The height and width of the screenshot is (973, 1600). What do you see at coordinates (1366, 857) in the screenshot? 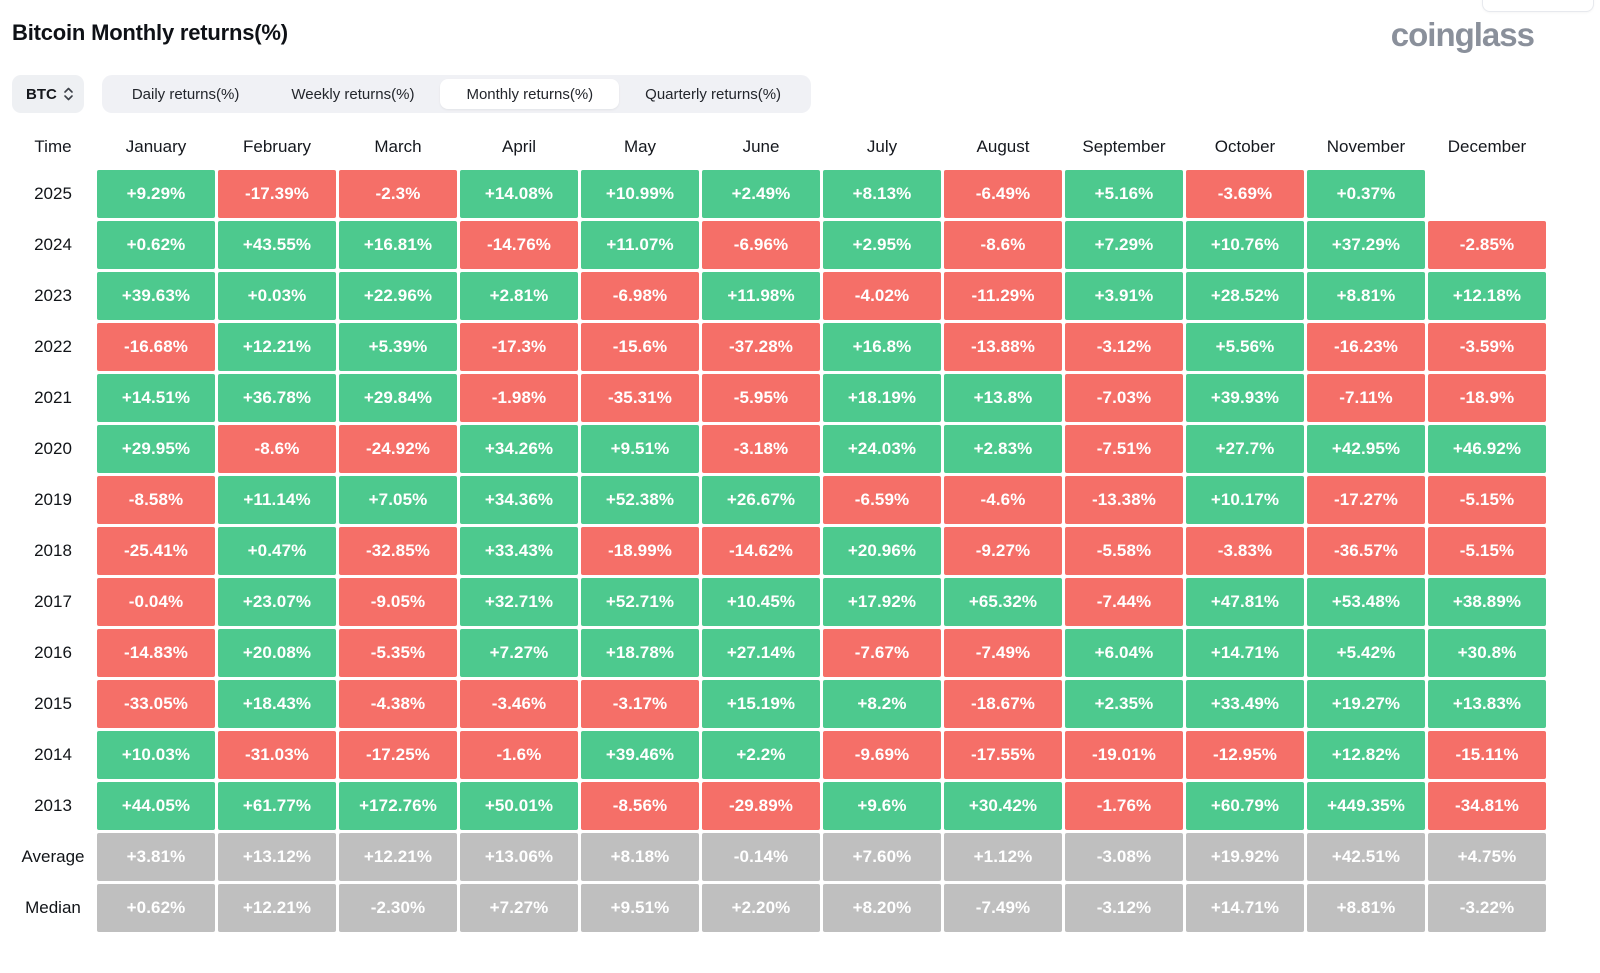
I see `return-cell: +42.51%` at bounding box center [1366, 857].